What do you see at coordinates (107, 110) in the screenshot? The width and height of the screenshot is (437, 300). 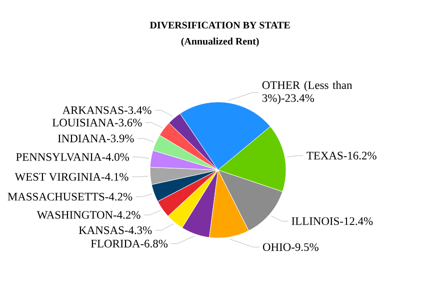 I see `slice-label: ARKANSAS-3.4%` at bounding box center [107, 110].